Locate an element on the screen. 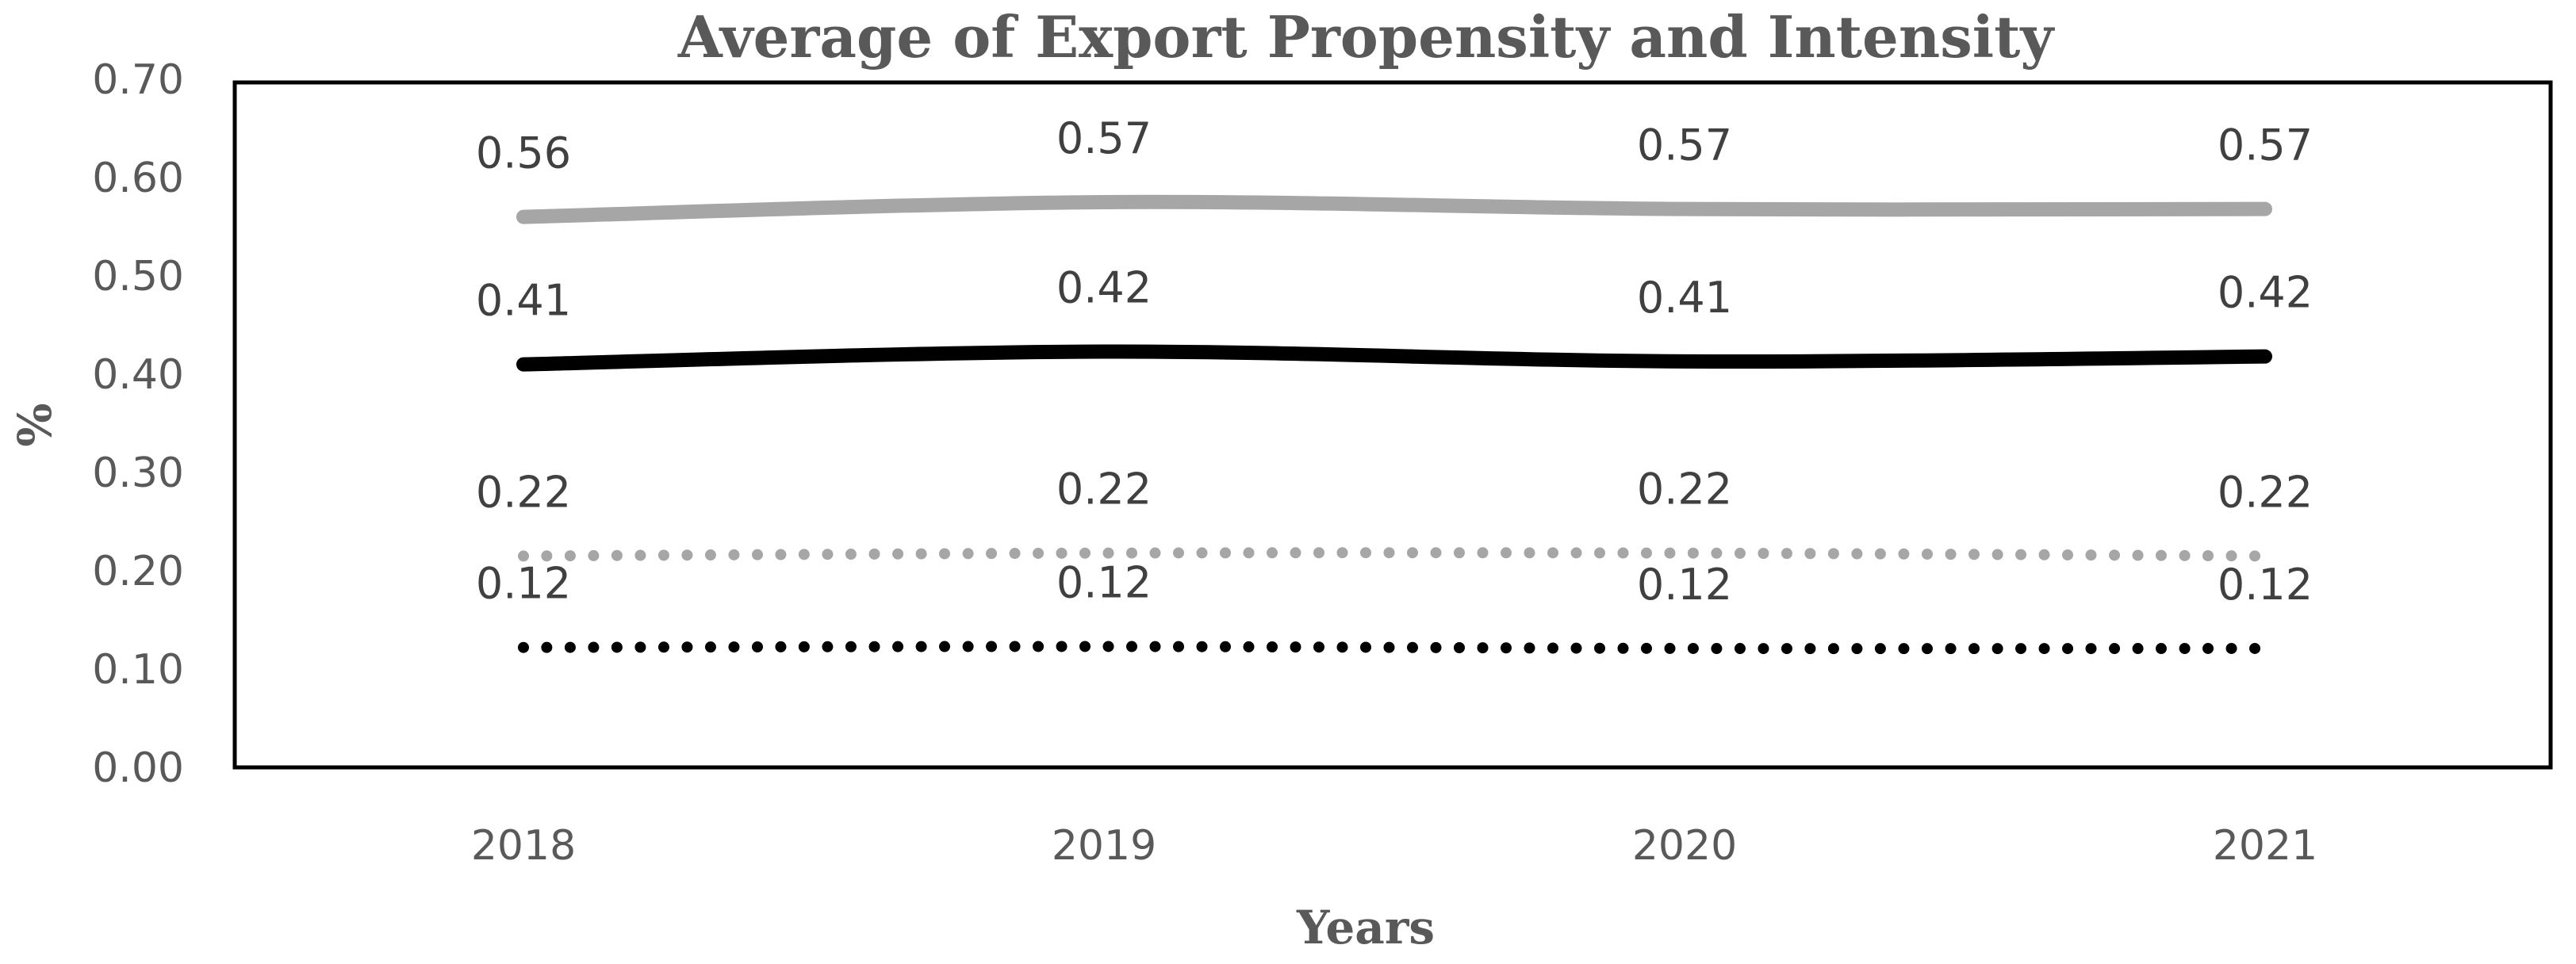  y-tick-label: 0.40 is located at coordinates (138, 375).